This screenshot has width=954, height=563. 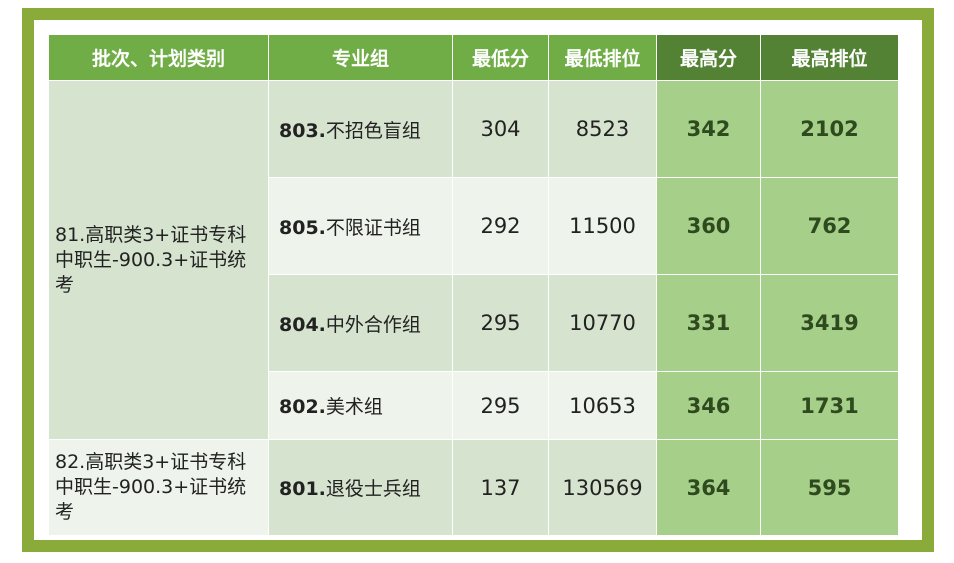 What do you see at coordinates (708, 226) in the screenshot?
I see `max-score-cell: 360` at bounding box center [708, 226].